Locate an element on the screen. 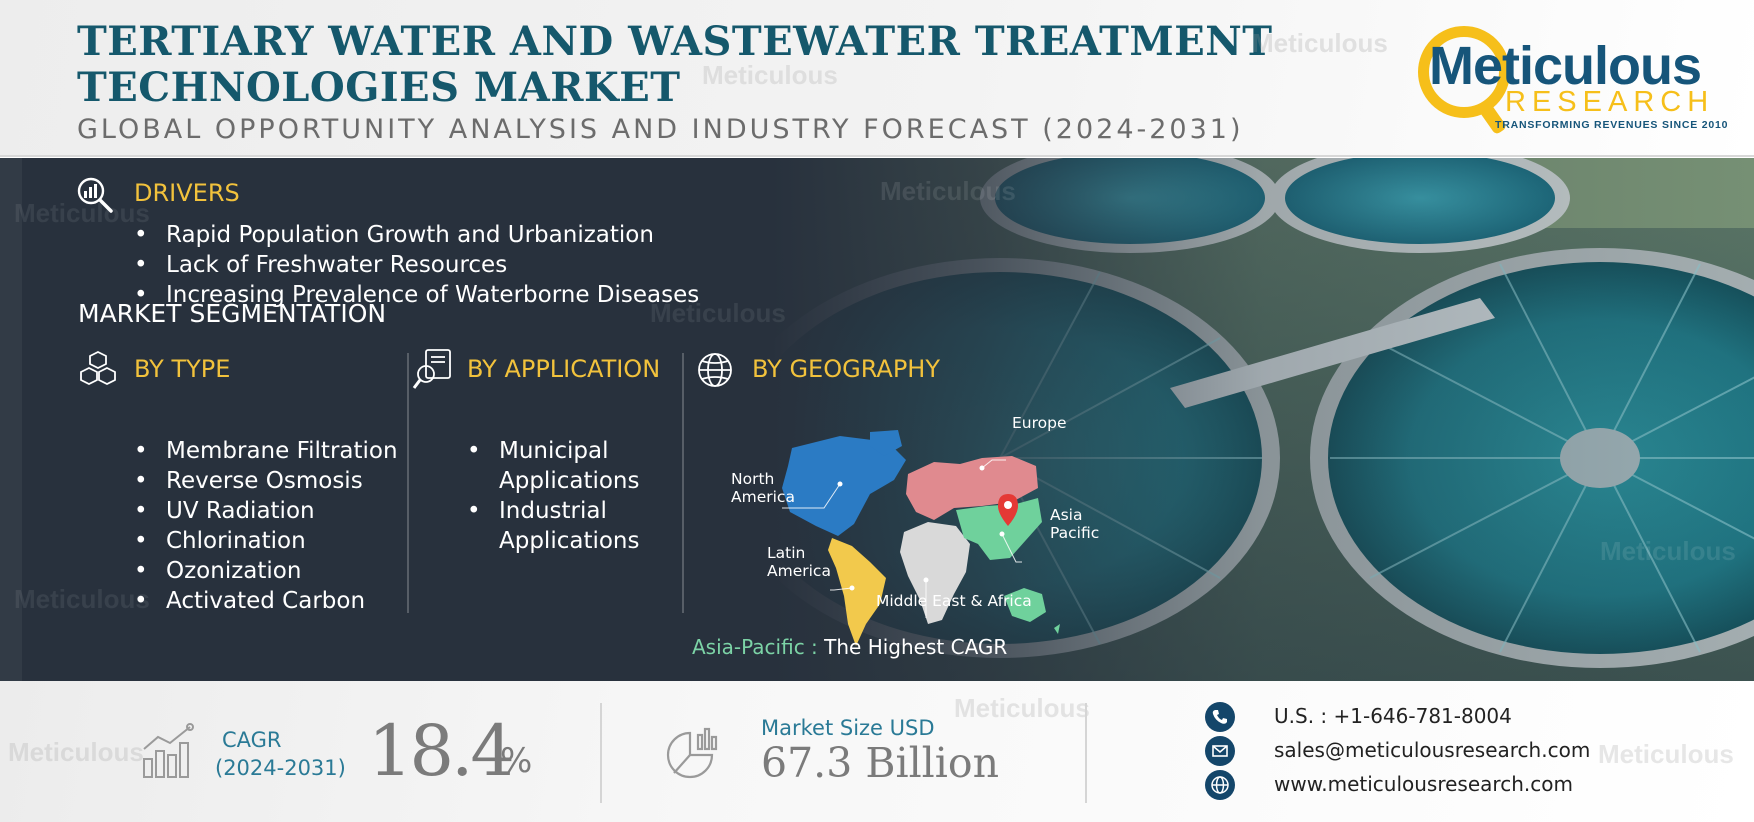 The width and height of the screenshot is (1754, 822). magnifier-icon is located at coordinates (1464, 72).